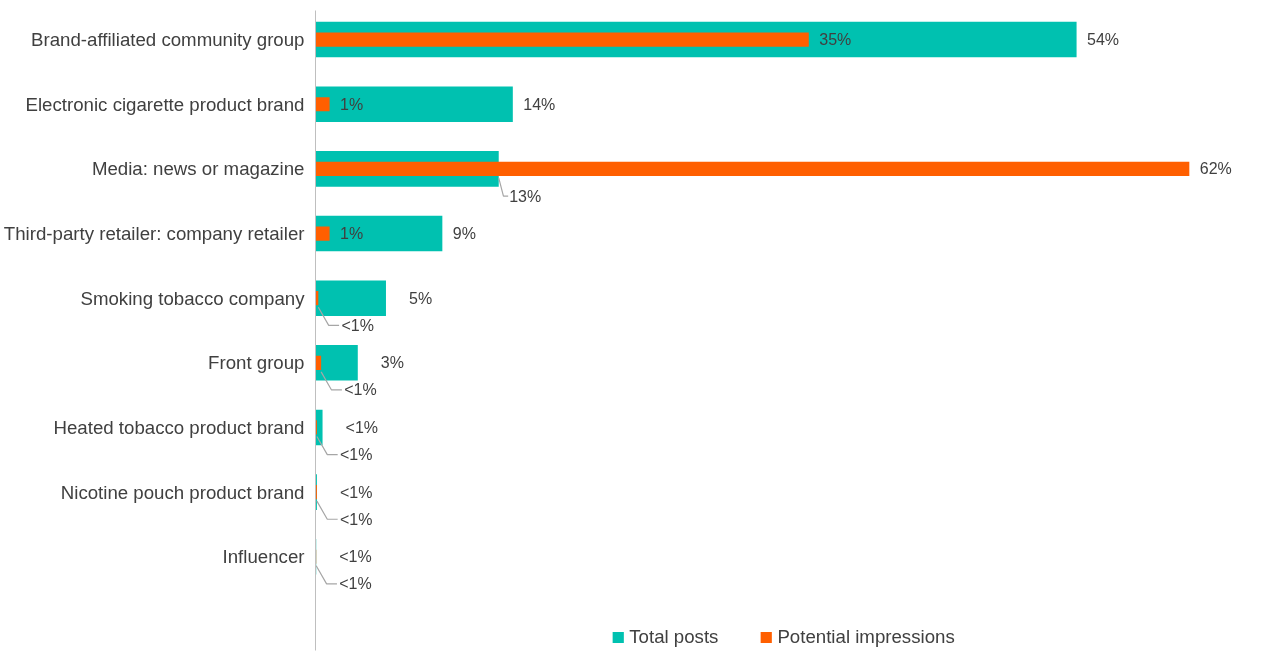 This screenshot has width=1272, height=668. I want to click on data-label: 54%, so click(1103, 40).